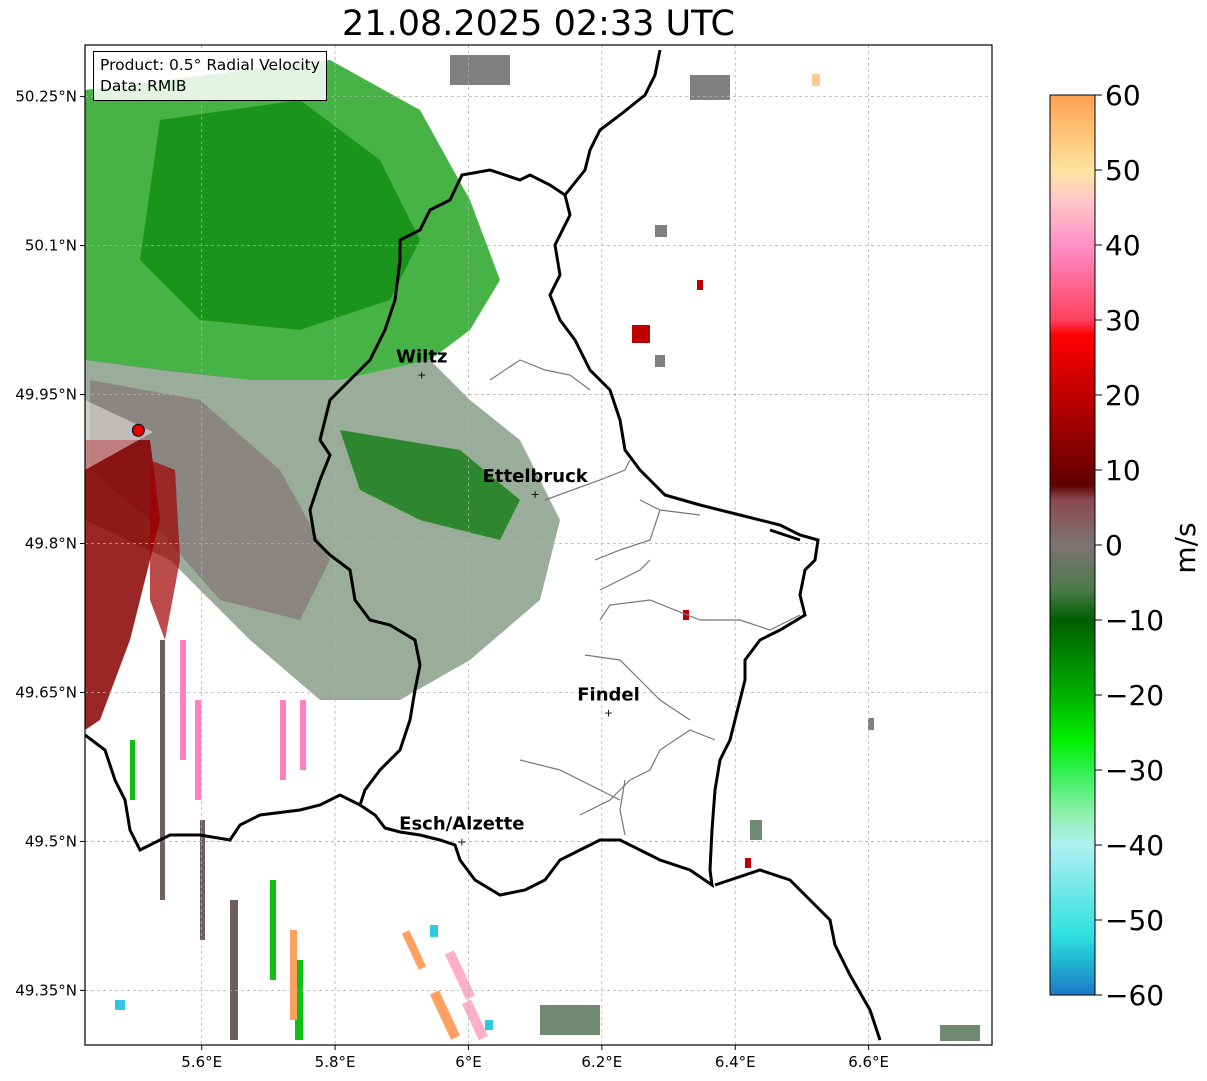  What do you see at coordinates (1134, 845) in the screenshot?
I see `colorbar-tick-label: −40` at bounding box center [1134, 845].